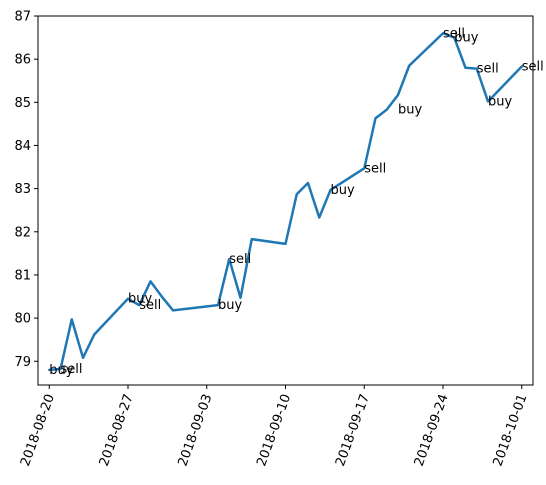 This screenshot has height=485, width=546. I want to click on y-axis: 79 80 81 82 83 84 85 86 87, so click(26, 190).